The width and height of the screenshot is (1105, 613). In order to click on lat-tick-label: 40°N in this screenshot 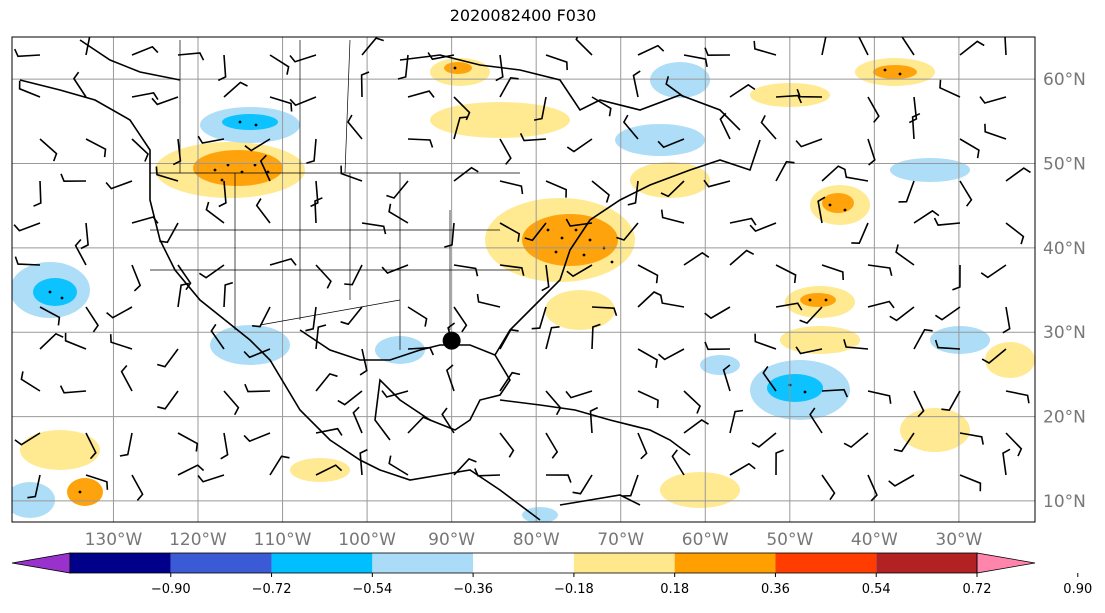, I will do `click(1064, 249)`.